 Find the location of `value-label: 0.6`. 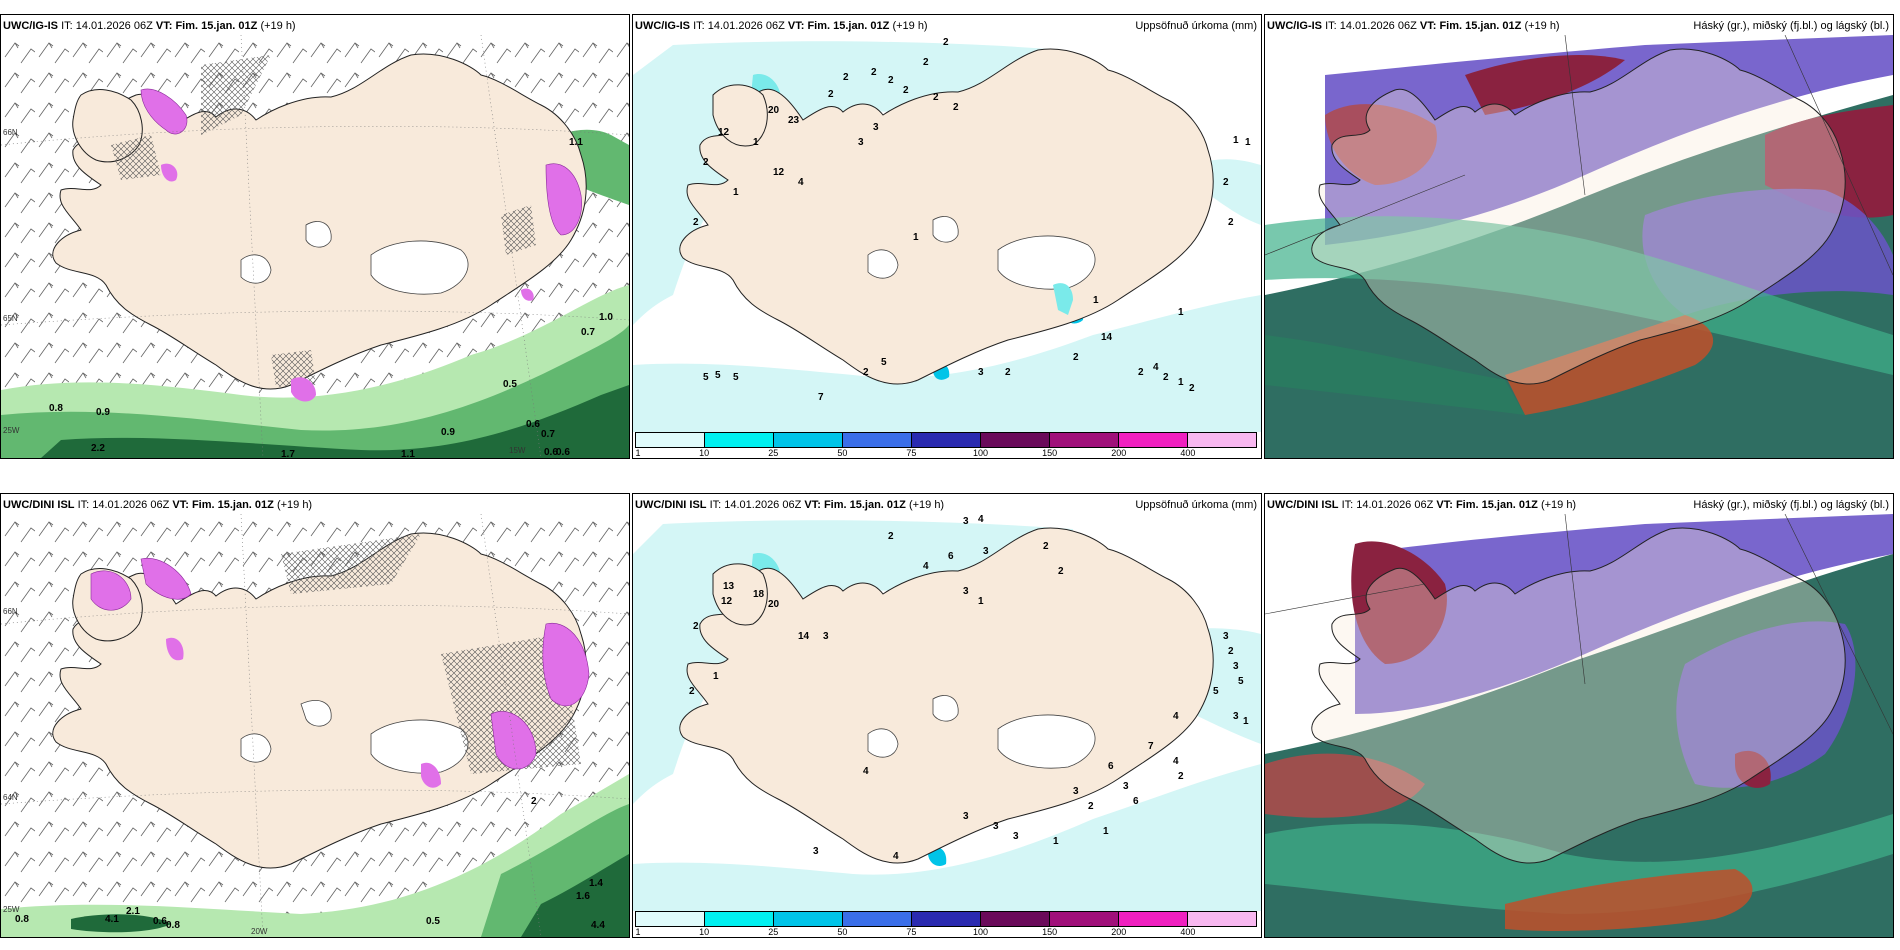

value-label: 0.6 is located at coordinates (563, 452).